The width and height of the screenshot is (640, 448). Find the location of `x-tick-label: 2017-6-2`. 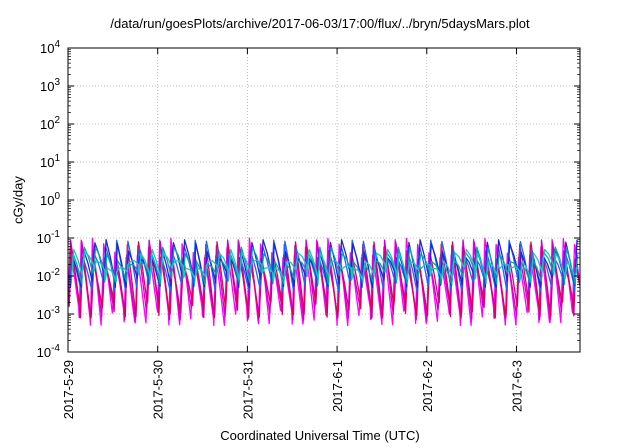

x-tick-label: 2017-6-2 is located at coordinates (427, 386).